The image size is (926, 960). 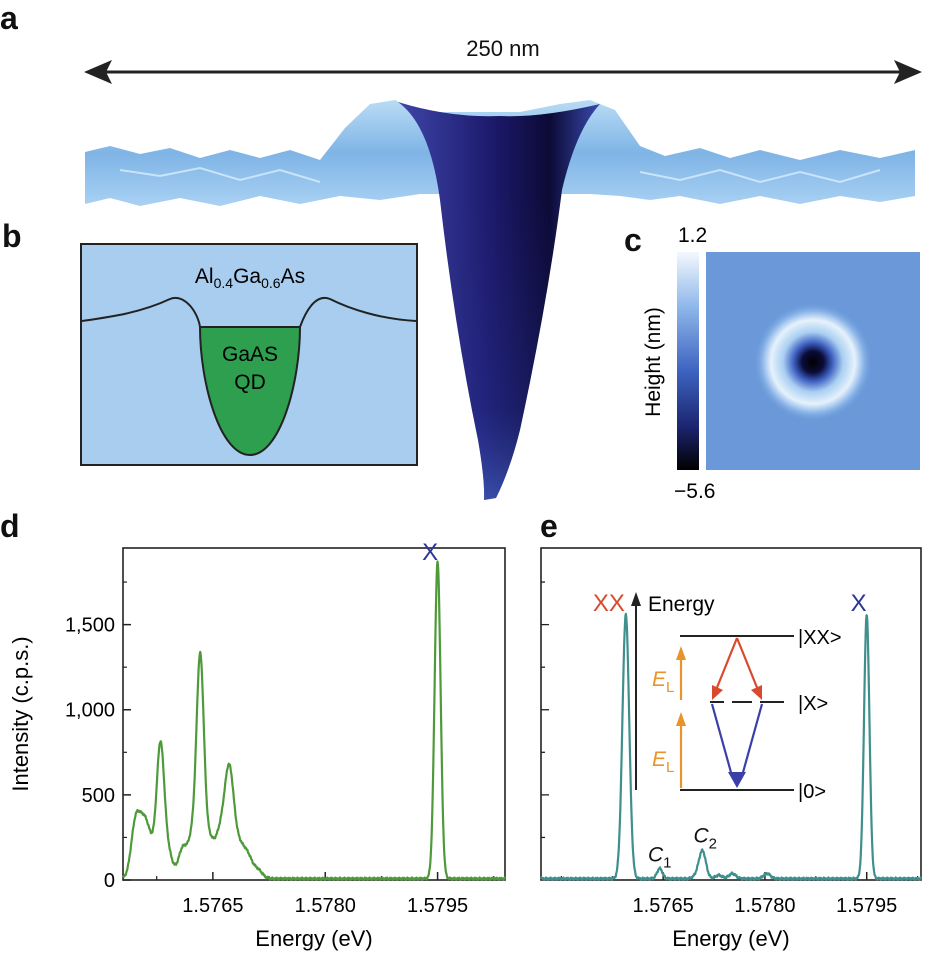 I want to click on interface-line, so click(x=249, y=312).